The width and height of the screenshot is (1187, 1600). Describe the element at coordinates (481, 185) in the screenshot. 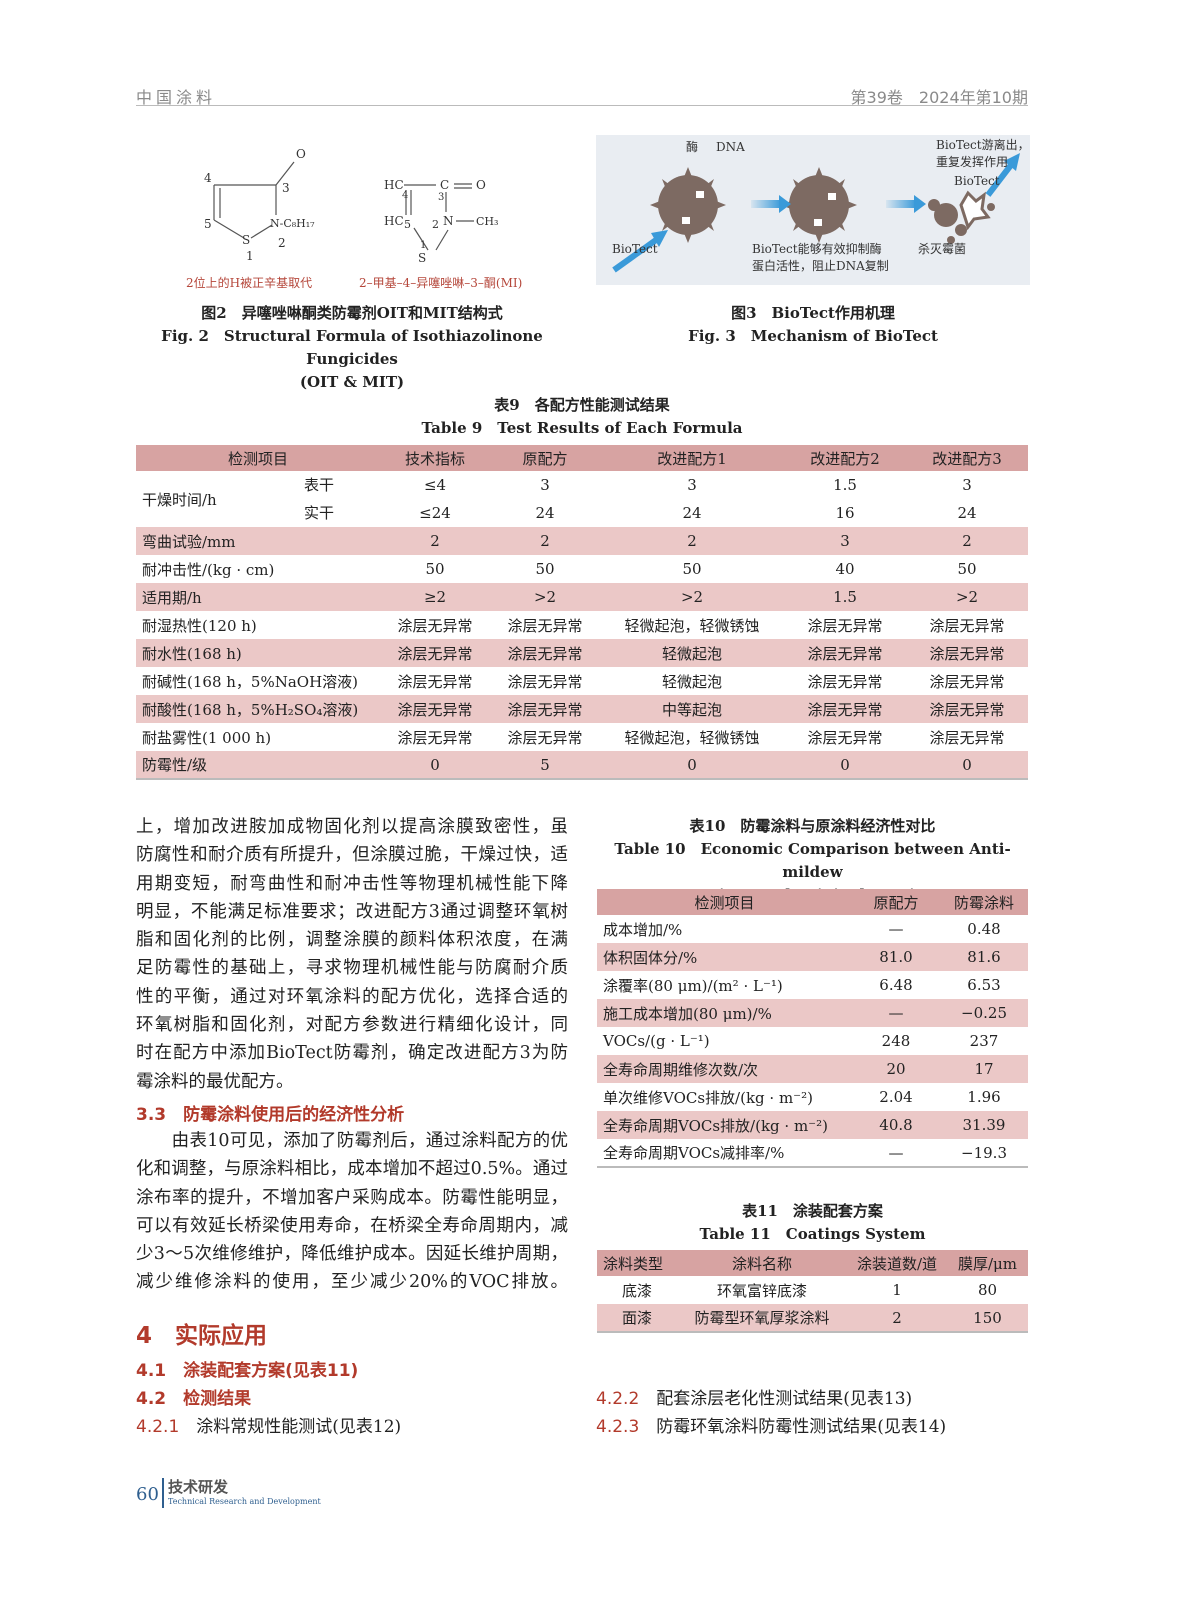

I see `mit-o: O` at that location.